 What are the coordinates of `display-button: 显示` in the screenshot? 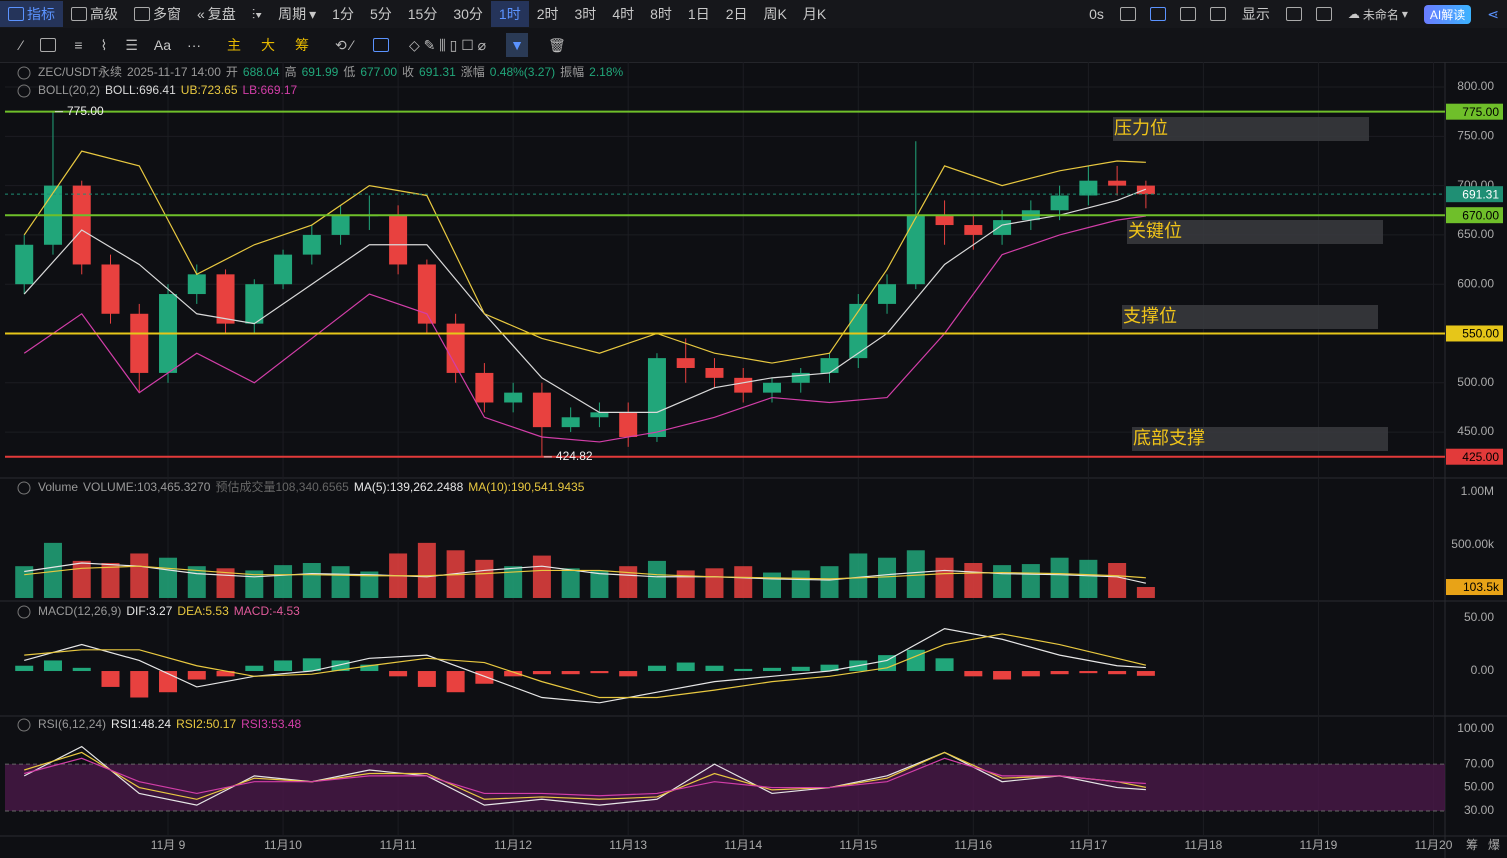 It's located at (1255, 14).